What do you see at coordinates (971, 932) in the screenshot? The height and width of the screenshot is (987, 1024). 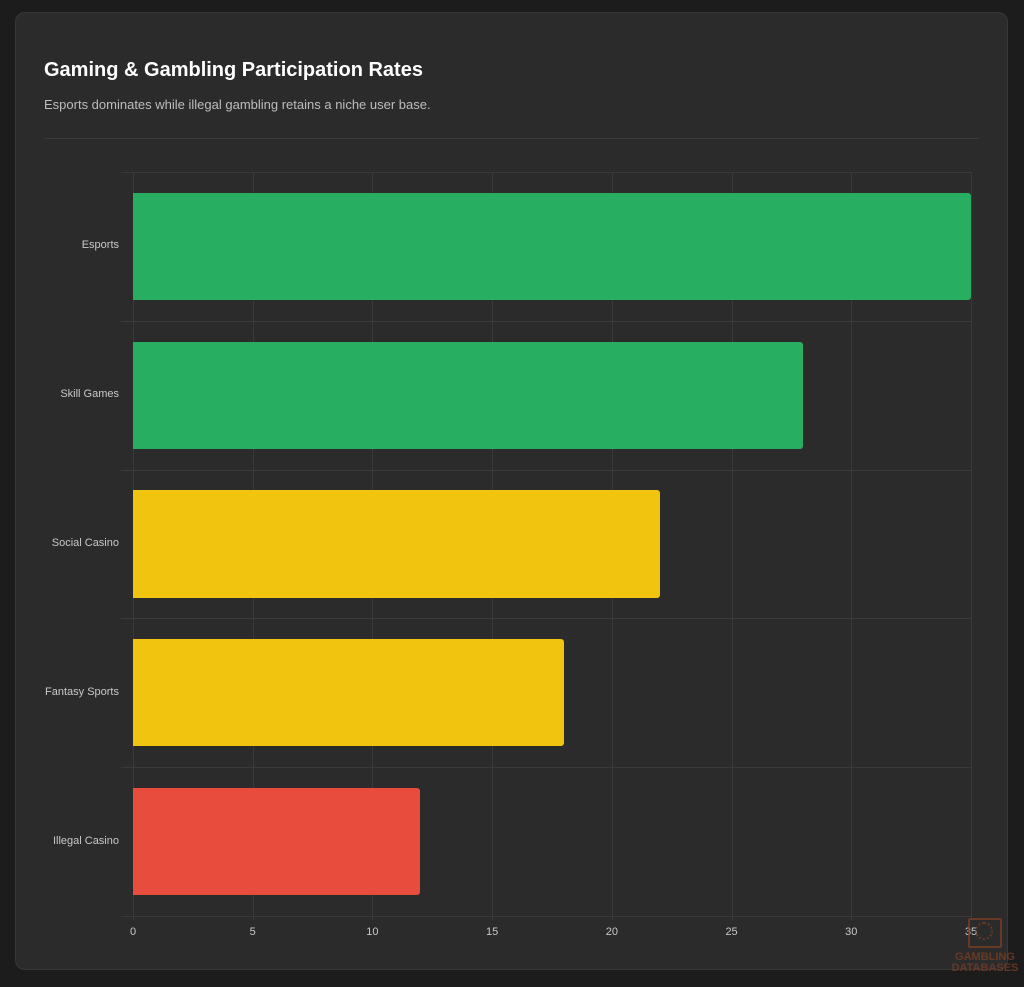 I see `x-tick-label: 35` at bounding box center [971, 932].